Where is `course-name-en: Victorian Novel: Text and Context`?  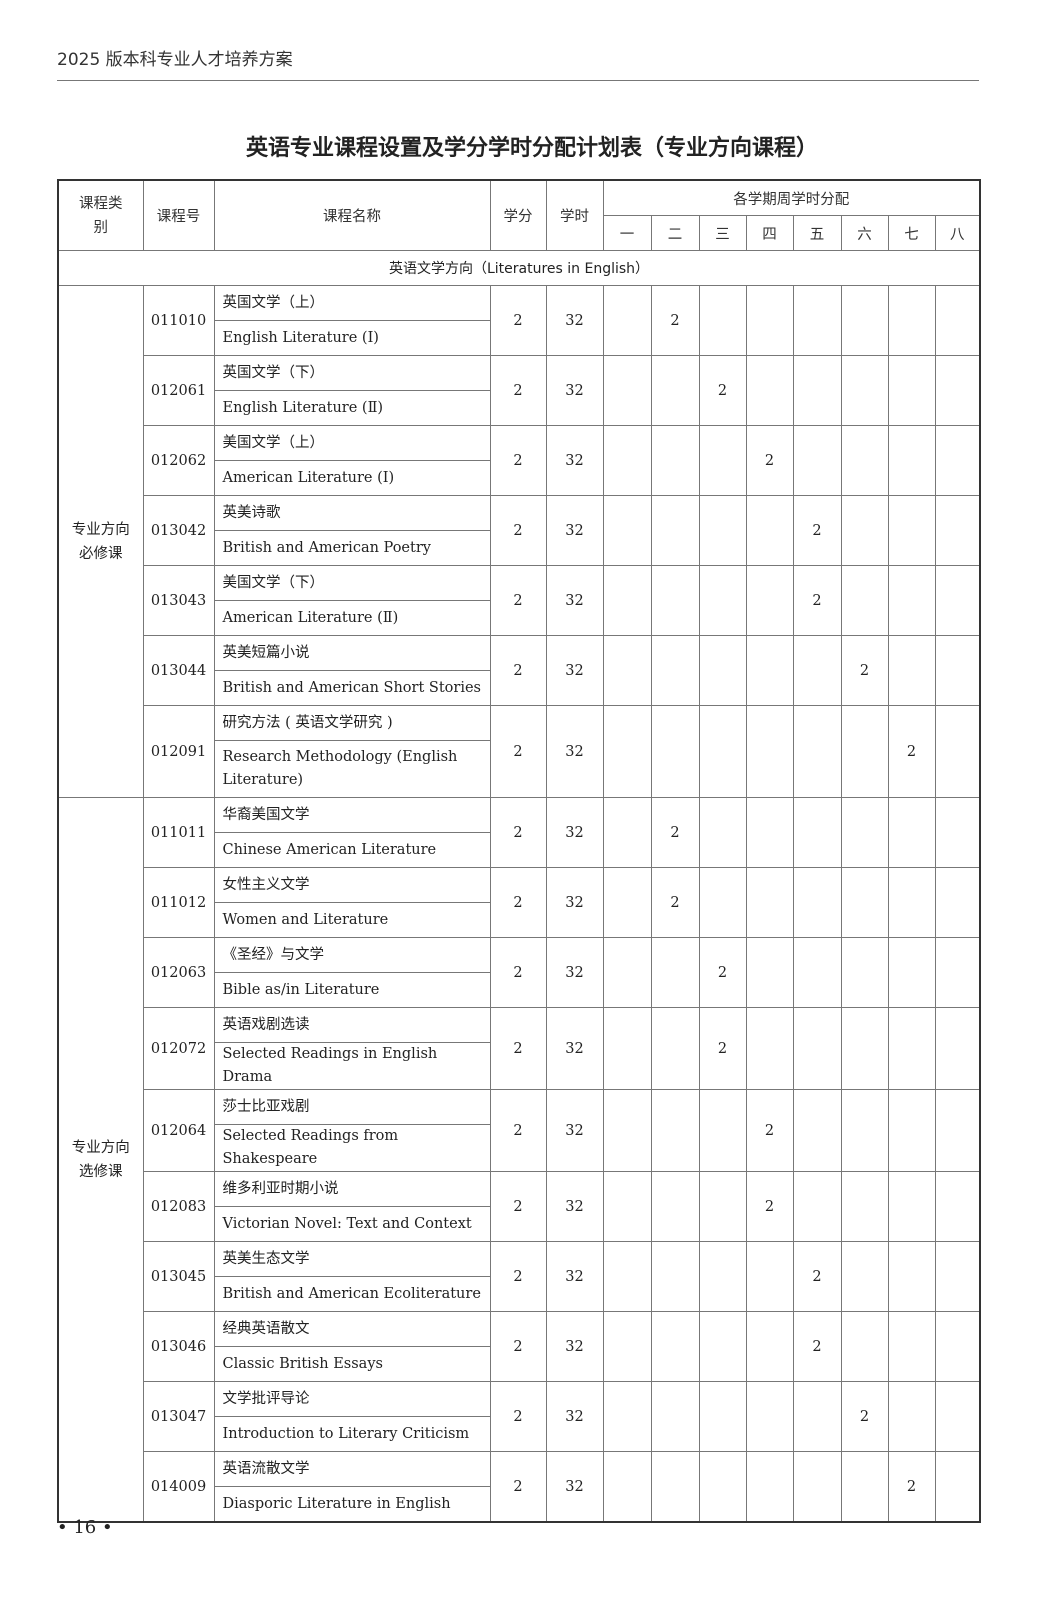 course-name-en: Victorian Novel: Text and Context is located at coordinates (352, 1224).